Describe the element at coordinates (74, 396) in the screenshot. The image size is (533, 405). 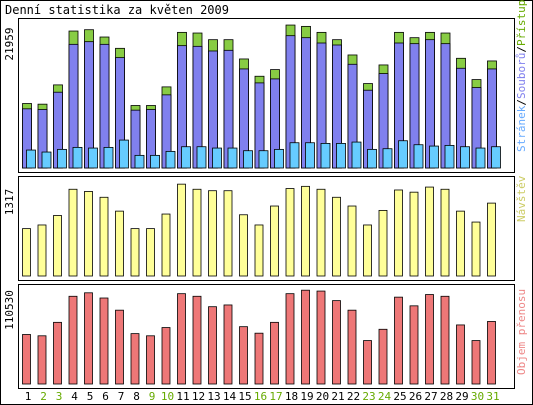
I see `day-tick-label: 4` at that location.